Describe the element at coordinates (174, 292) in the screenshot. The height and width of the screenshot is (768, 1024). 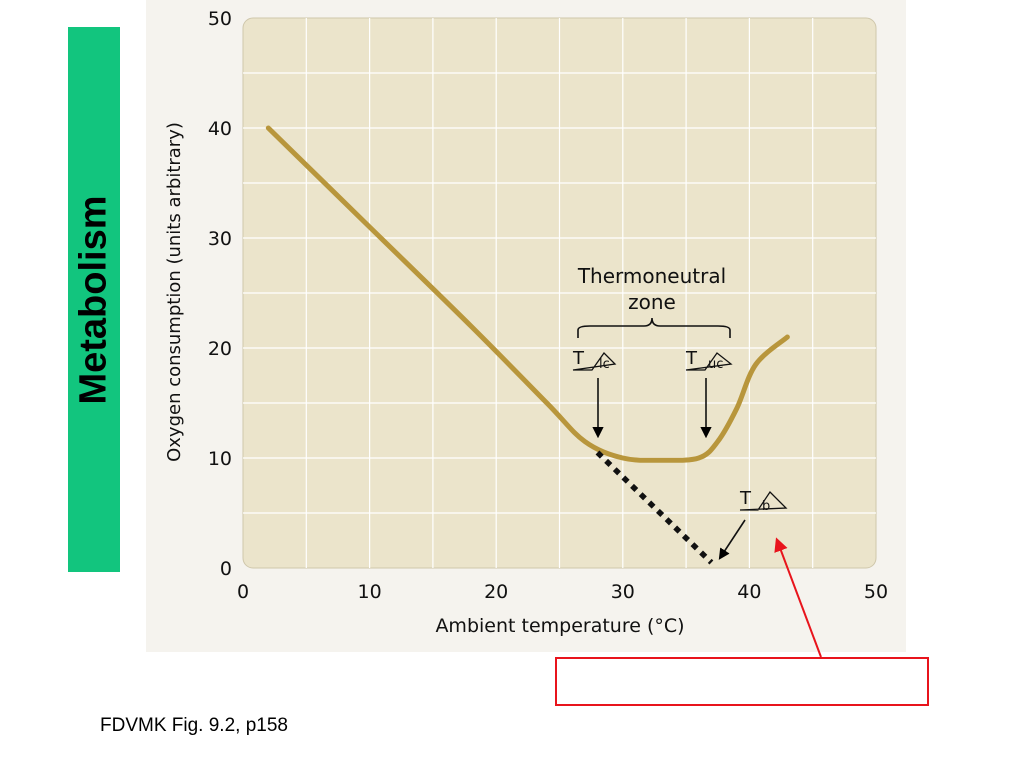
I see `y-axis-label: Oxygen consumption (units arbitrary)` at that location.